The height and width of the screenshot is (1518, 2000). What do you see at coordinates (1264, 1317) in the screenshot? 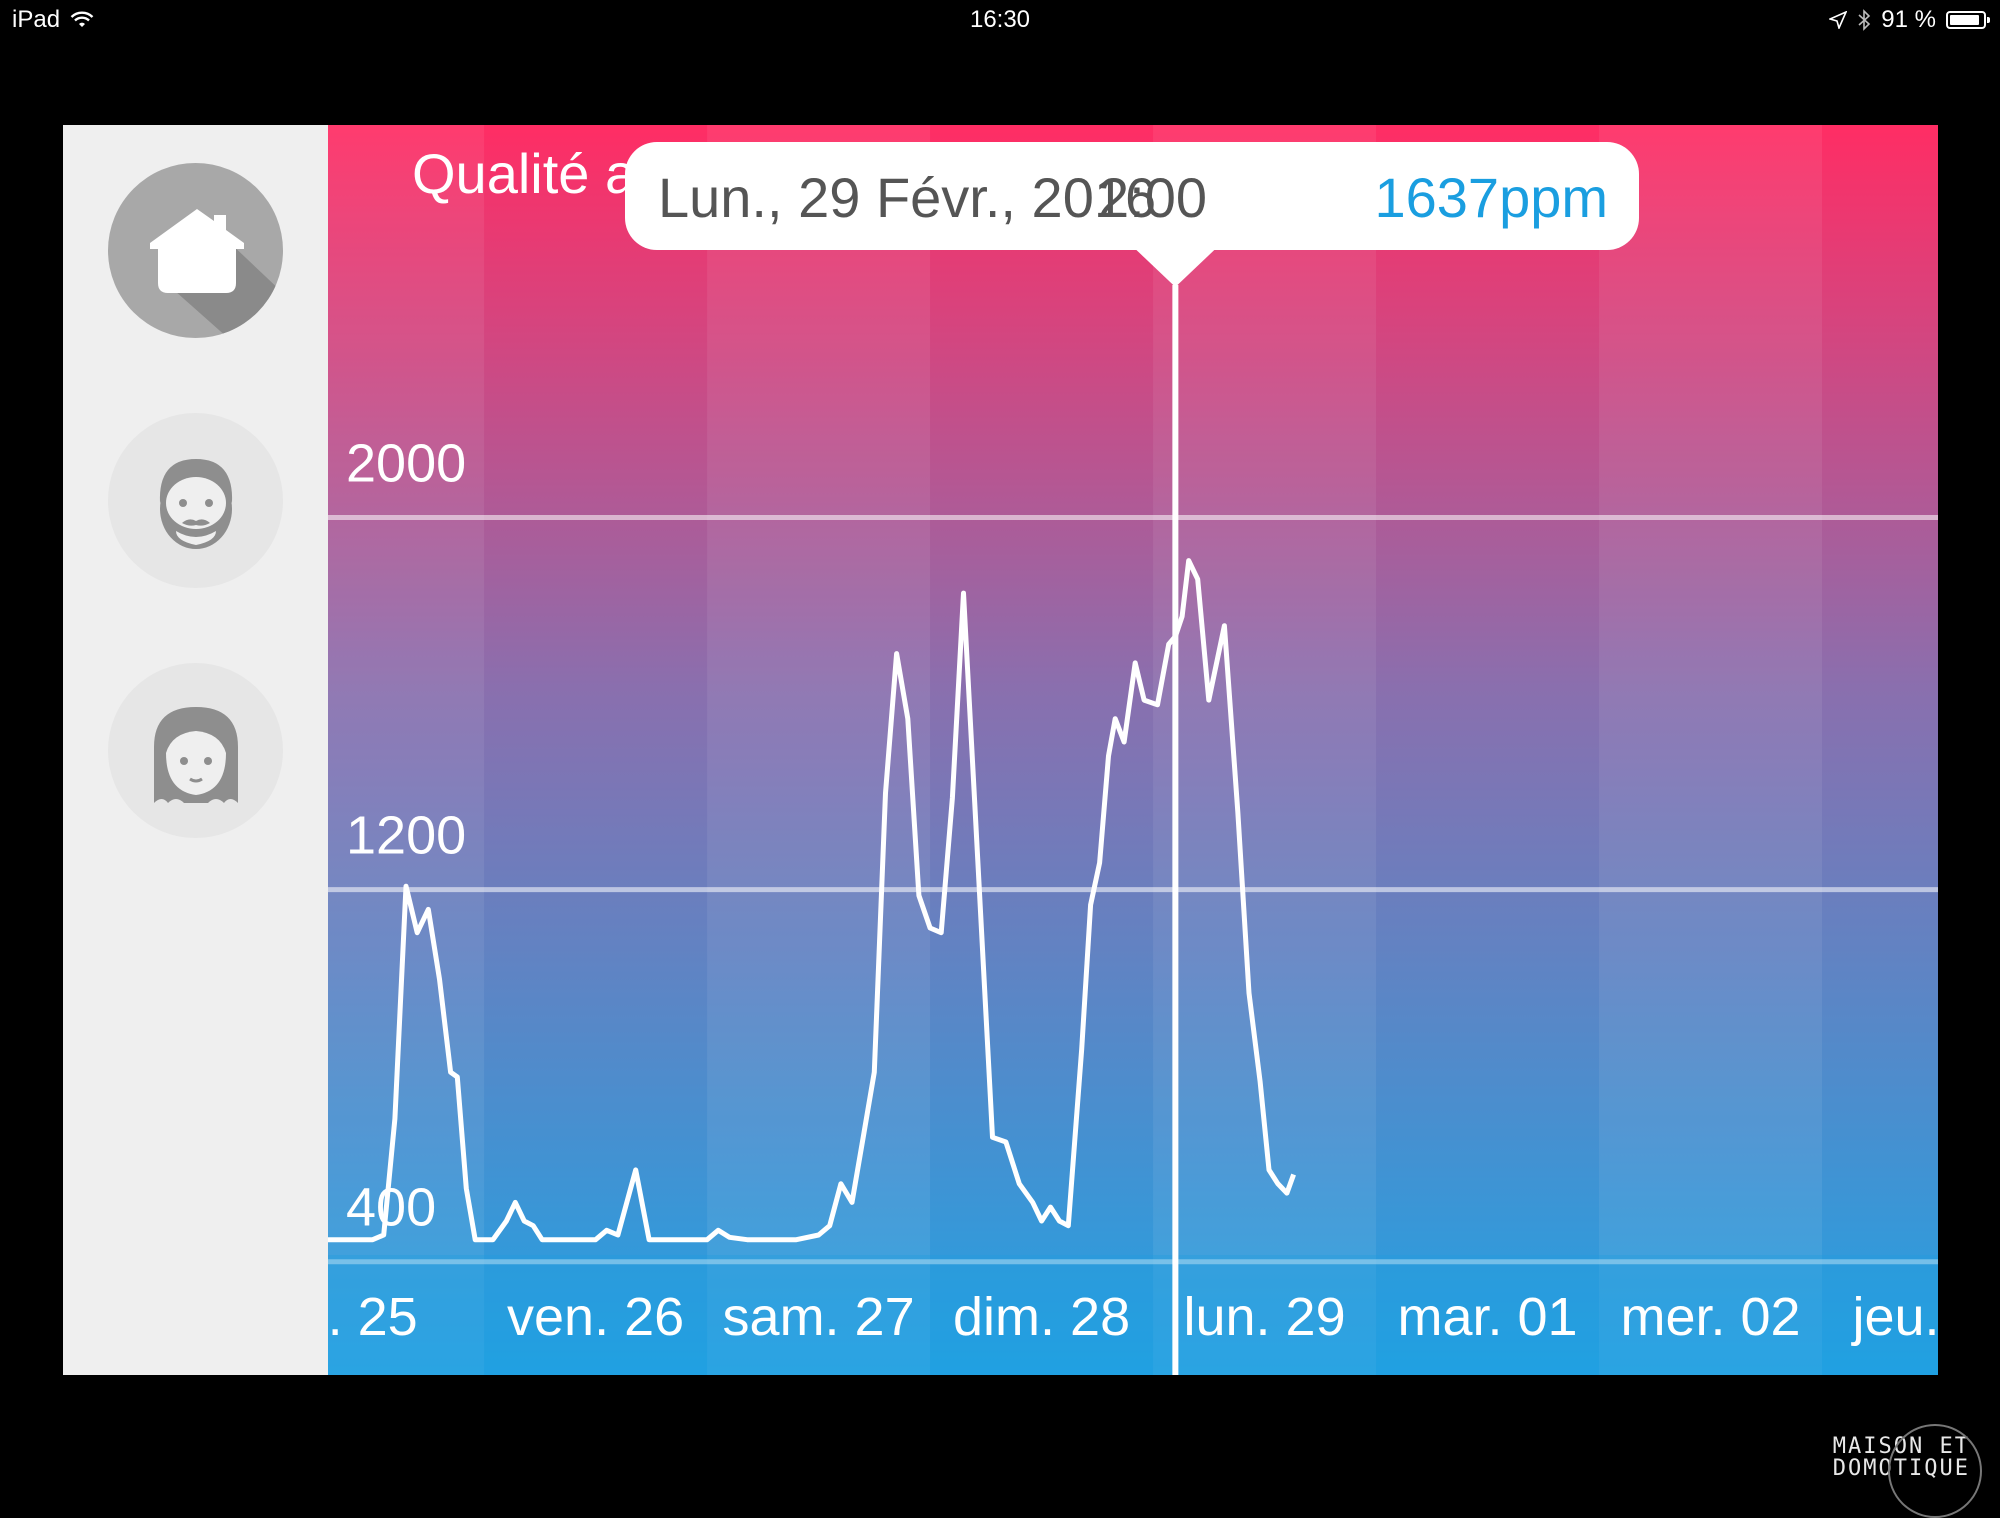
I see `x-tick-label: lun. 29` at bounding box center [1264, 1317].